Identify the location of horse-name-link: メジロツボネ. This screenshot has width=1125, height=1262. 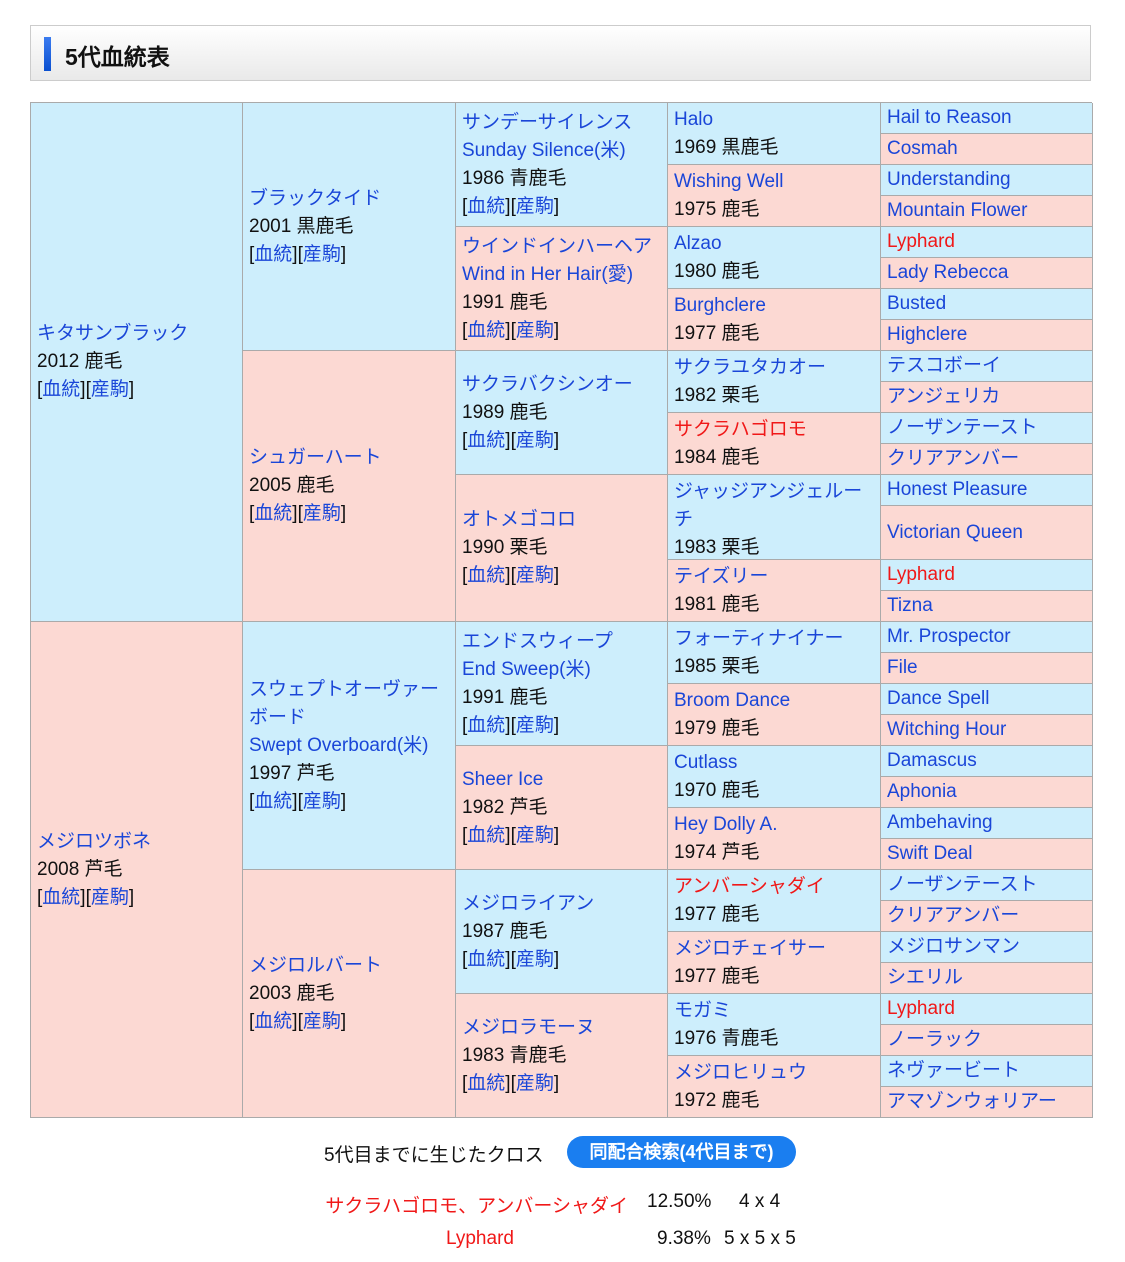
(94, 841).